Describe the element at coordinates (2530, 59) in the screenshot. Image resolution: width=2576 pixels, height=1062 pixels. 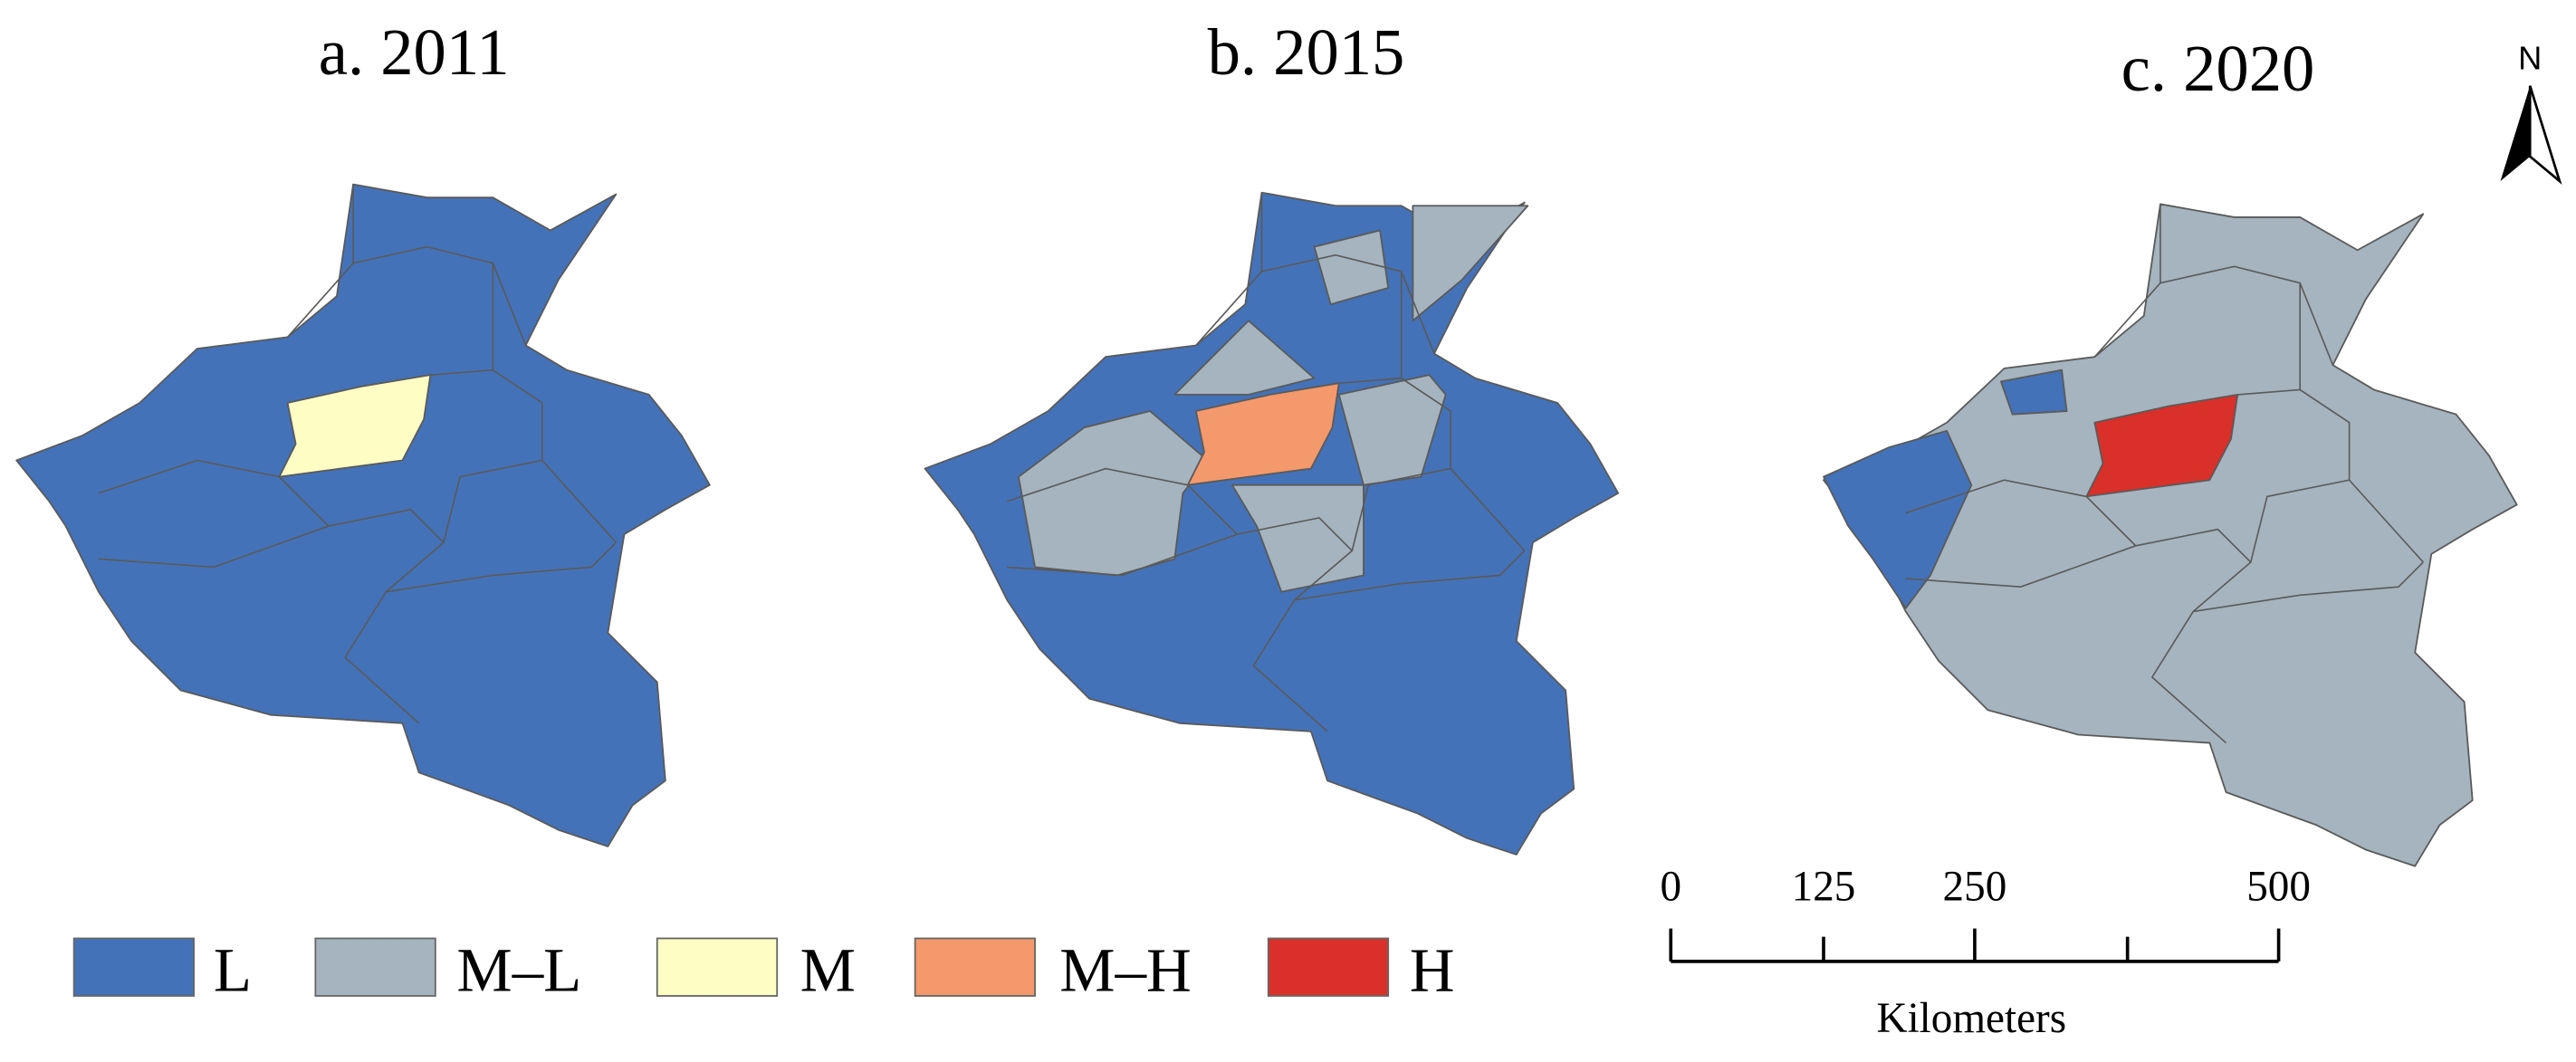
I see `north-label: N` at that location.